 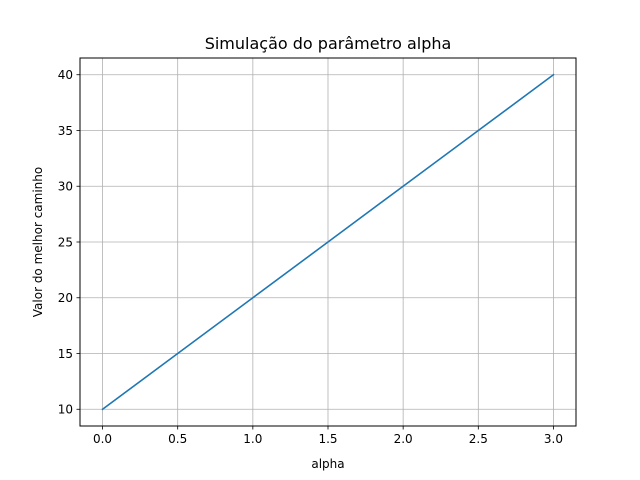 What do you see at coordinates (403, 439) in the screenshot?
I see `x-tick-label: 2.0` at bounding box center [403, 439].